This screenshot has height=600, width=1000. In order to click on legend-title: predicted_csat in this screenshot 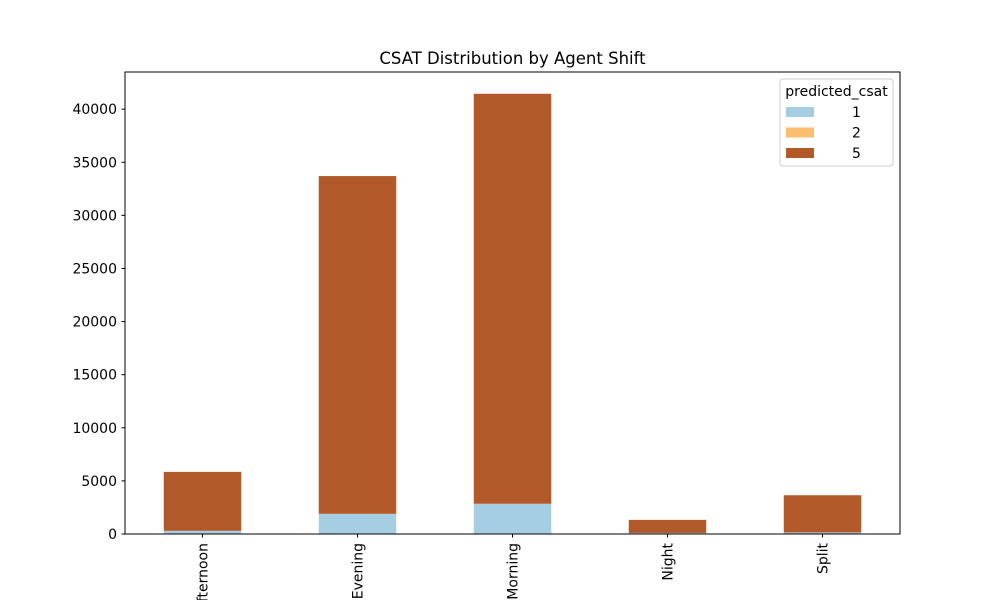, I will do `click(836, 92)`.